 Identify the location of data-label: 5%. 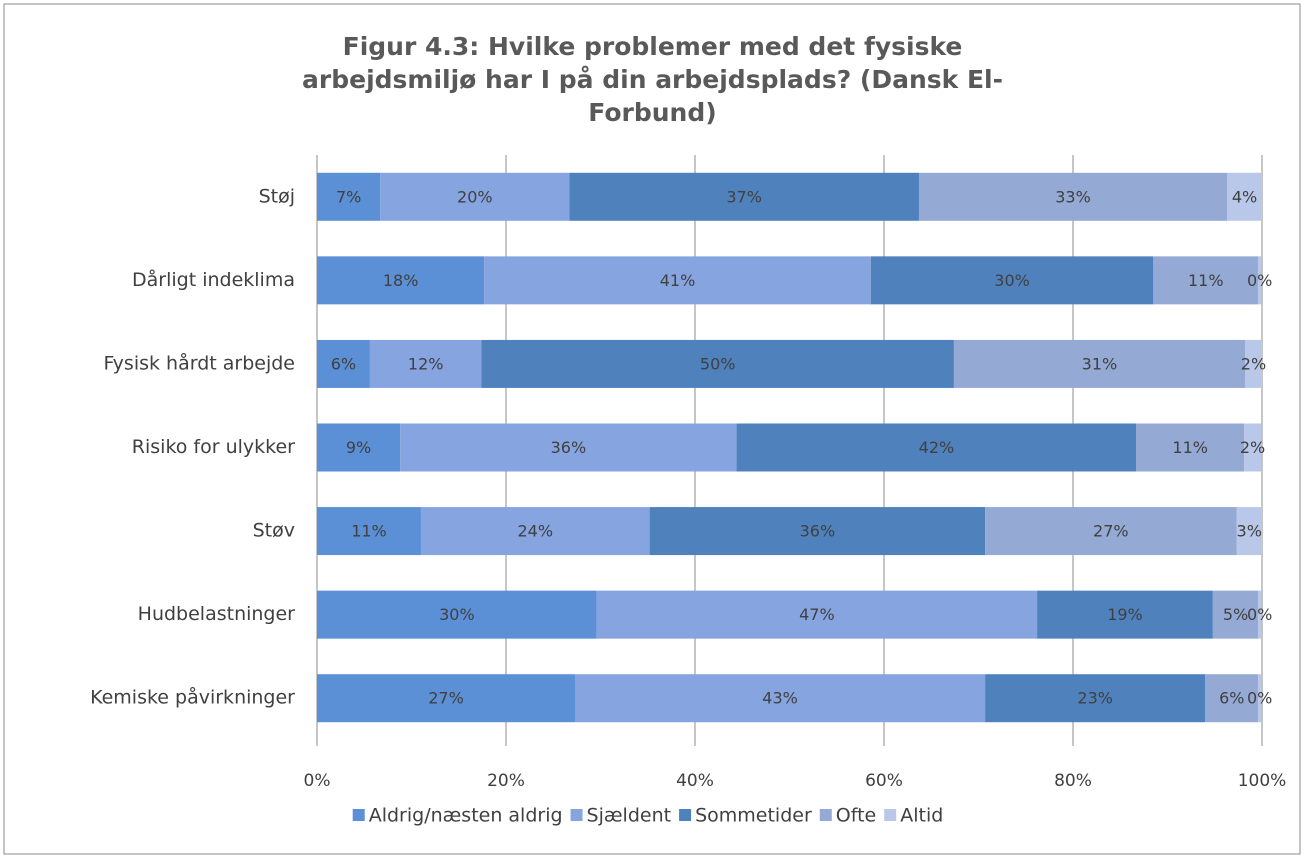
(1235, 614).